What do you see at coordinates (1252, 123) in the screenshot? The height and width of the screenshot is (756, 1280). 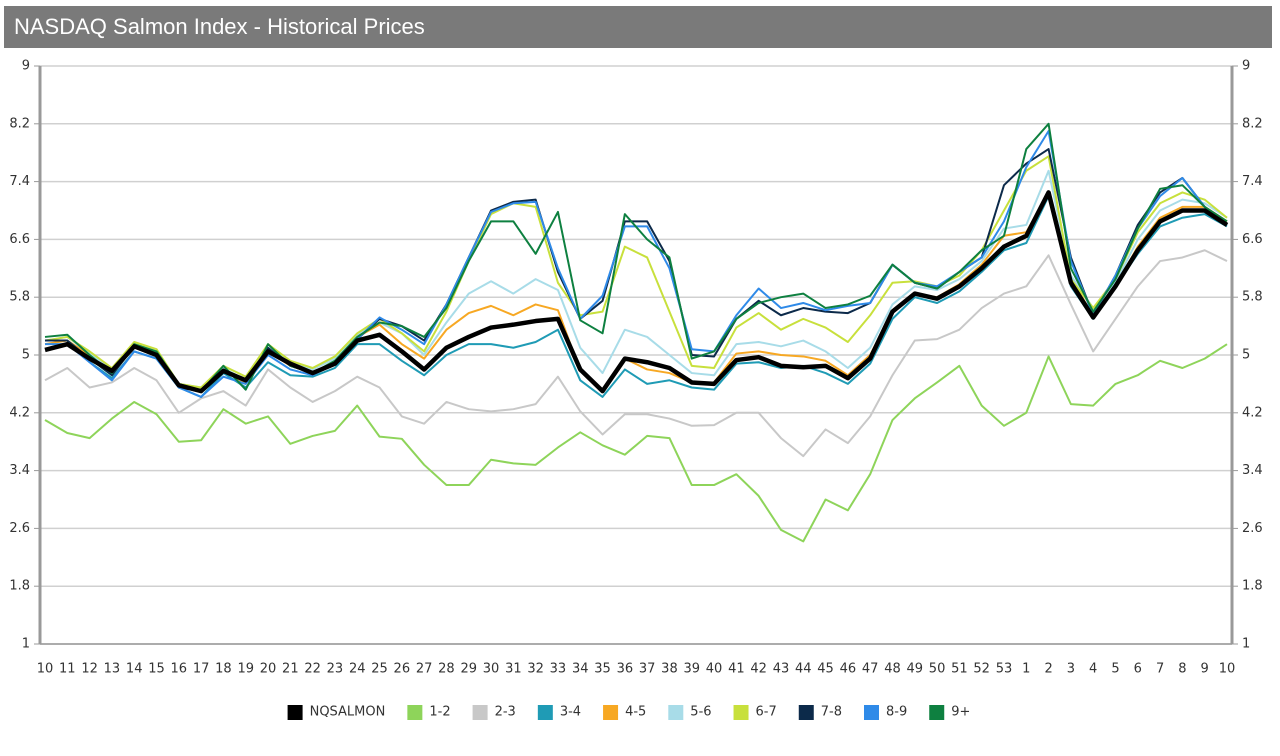 I see `y2-tick-label: 8.2` at bounding box center [1252, 123].